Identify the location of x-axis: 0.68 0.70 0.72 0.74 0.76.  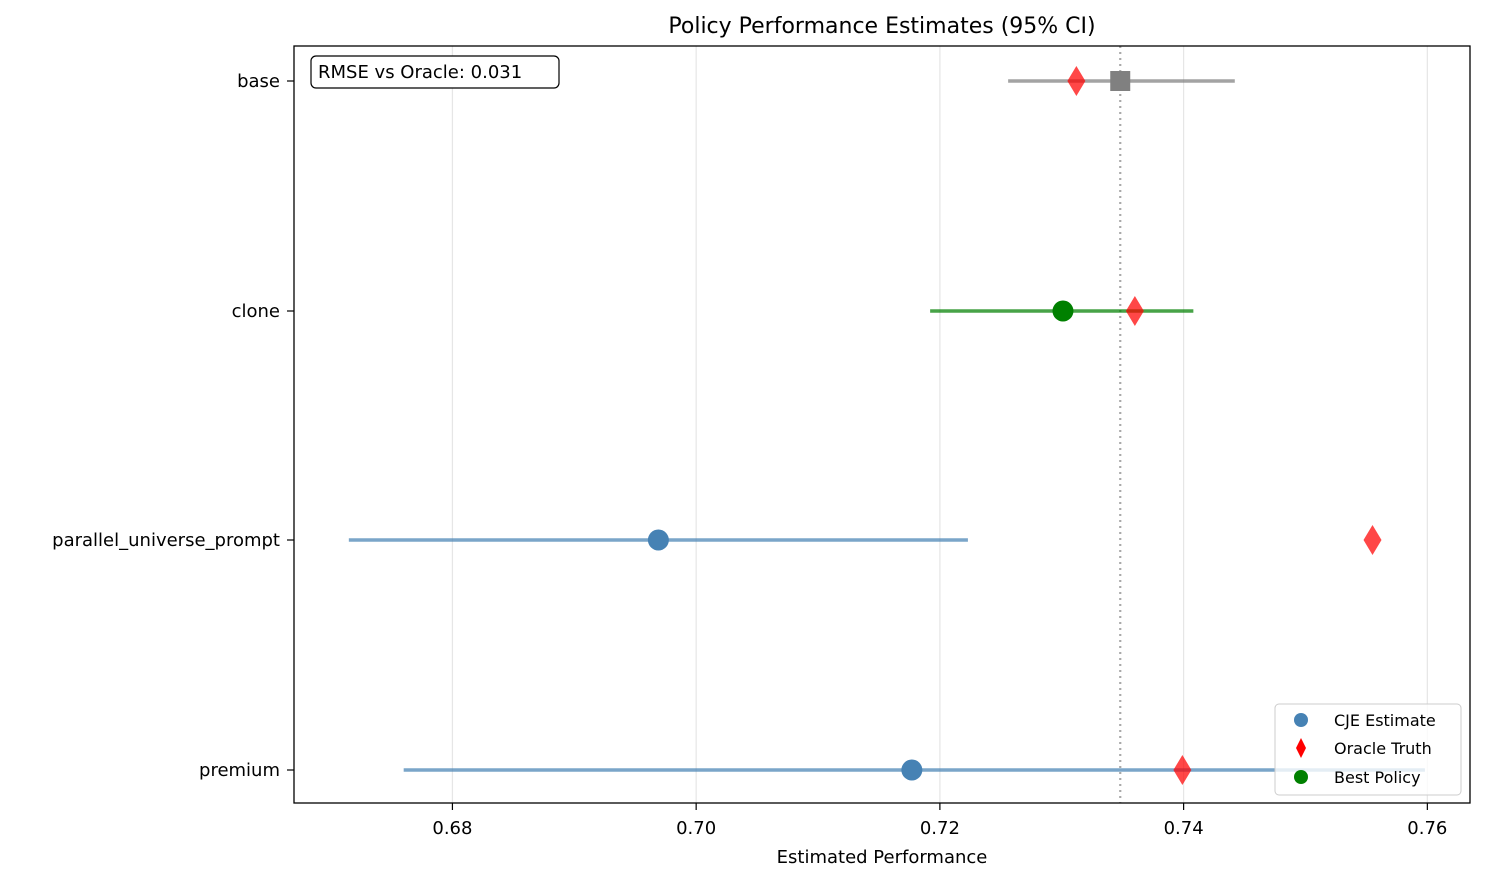
(939, 821).